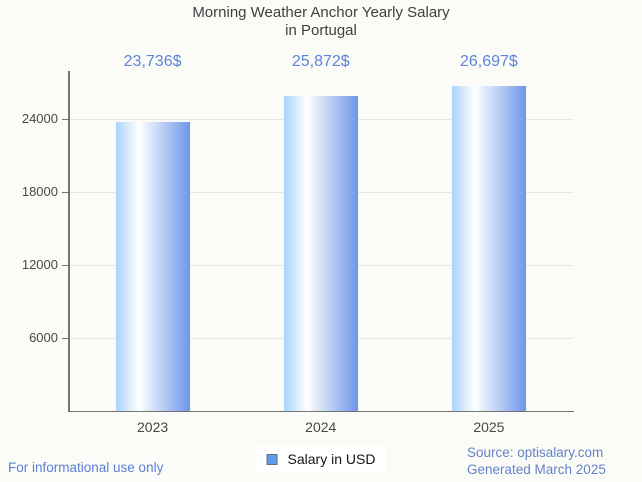  I want to click on chart-title-line1: Morning Weather Anchor Yearly Salary, so click(321, 12).